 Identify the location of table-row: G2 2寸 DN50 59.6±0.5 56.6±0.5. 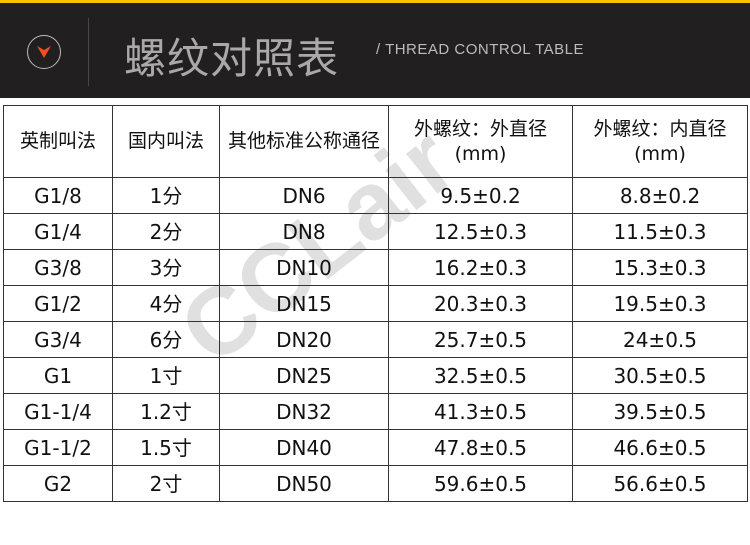
(375, 483).